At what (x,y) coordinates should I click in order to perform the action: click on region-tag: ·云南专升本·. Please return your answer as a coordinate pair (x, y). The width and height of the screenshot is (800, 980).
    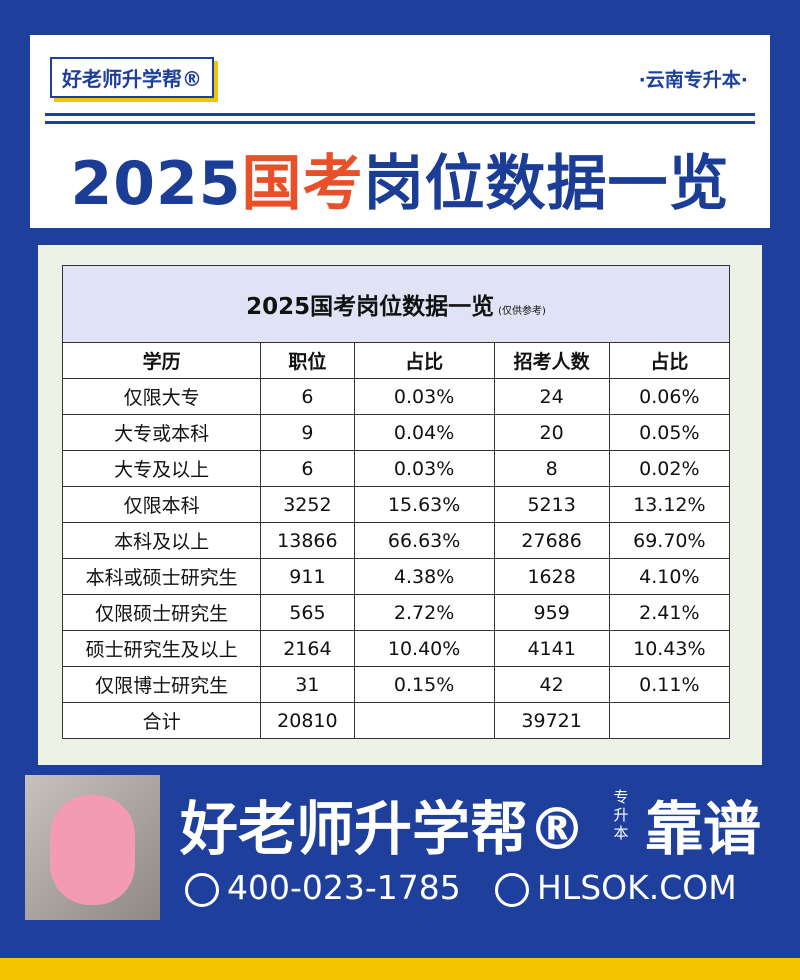
    Looking at the image, I should click on (693, 80).